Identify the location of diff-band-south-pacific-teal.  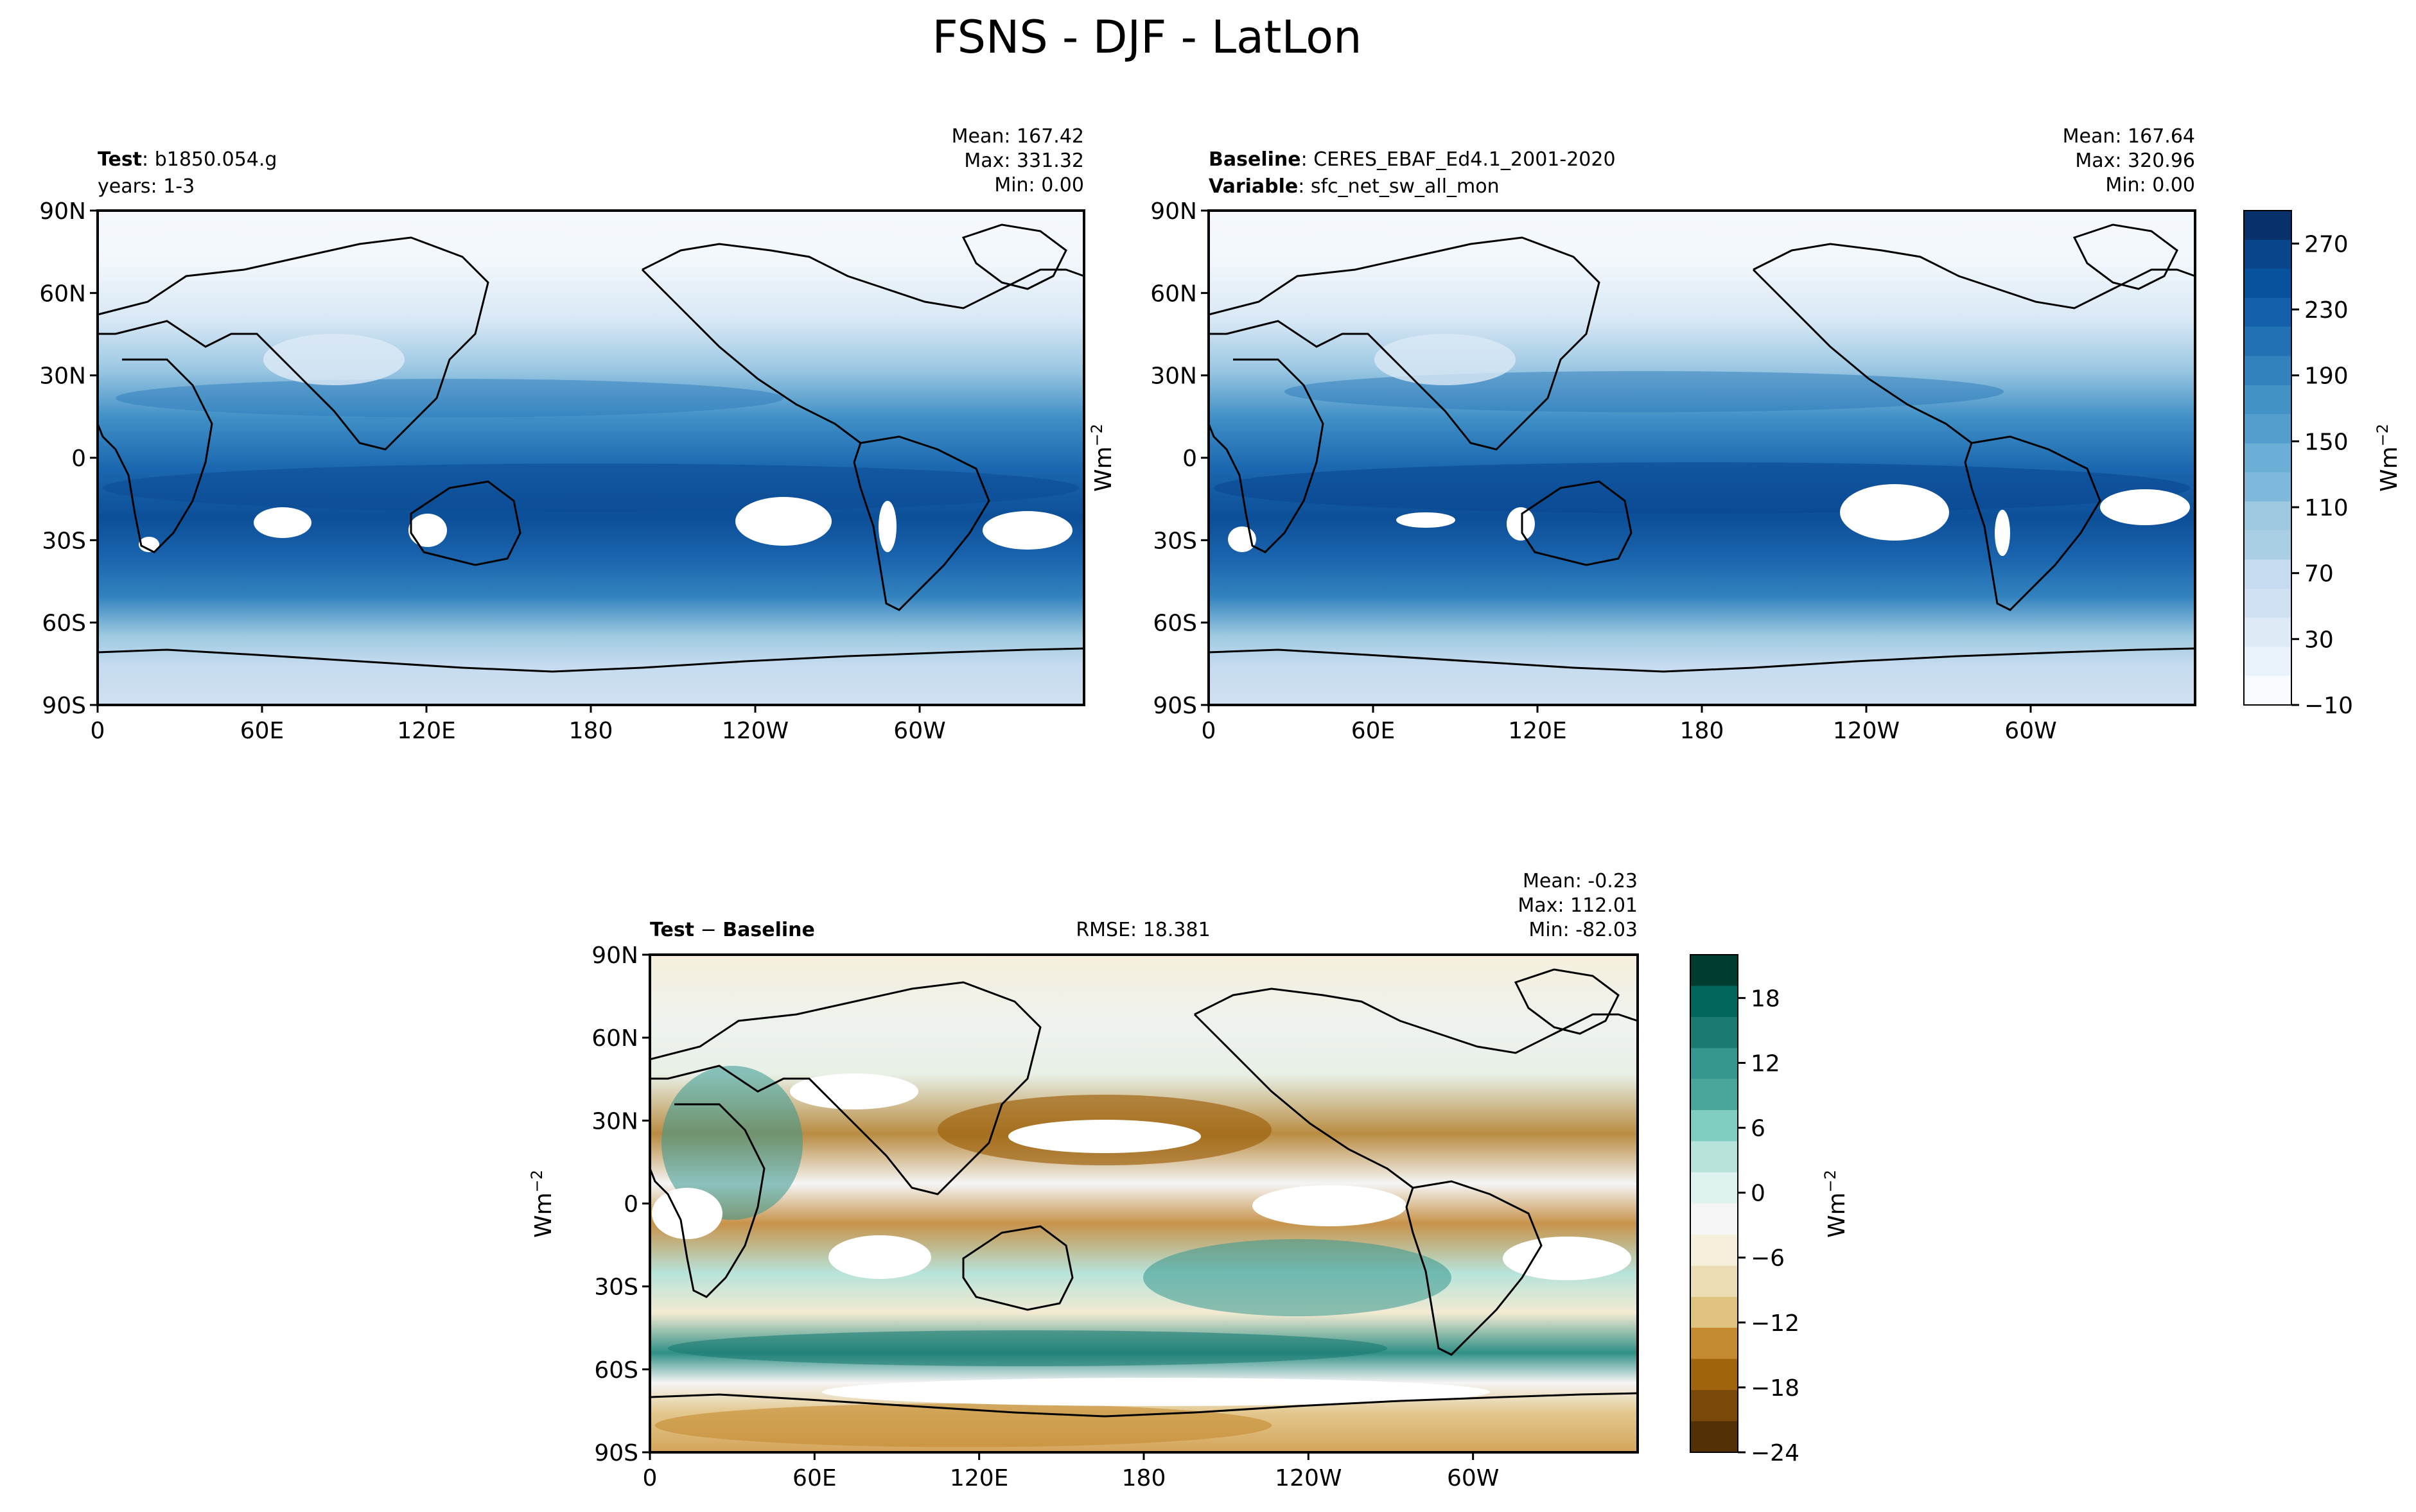
(1297, 1277).